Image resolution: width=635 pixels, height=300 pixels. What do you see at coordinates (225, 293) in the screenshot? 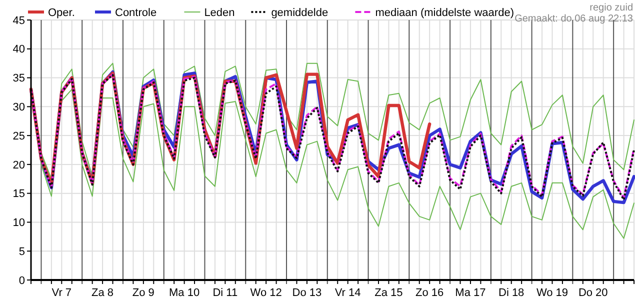
I see `x-tick-label: Di 11` at bounding box center [225, 293].